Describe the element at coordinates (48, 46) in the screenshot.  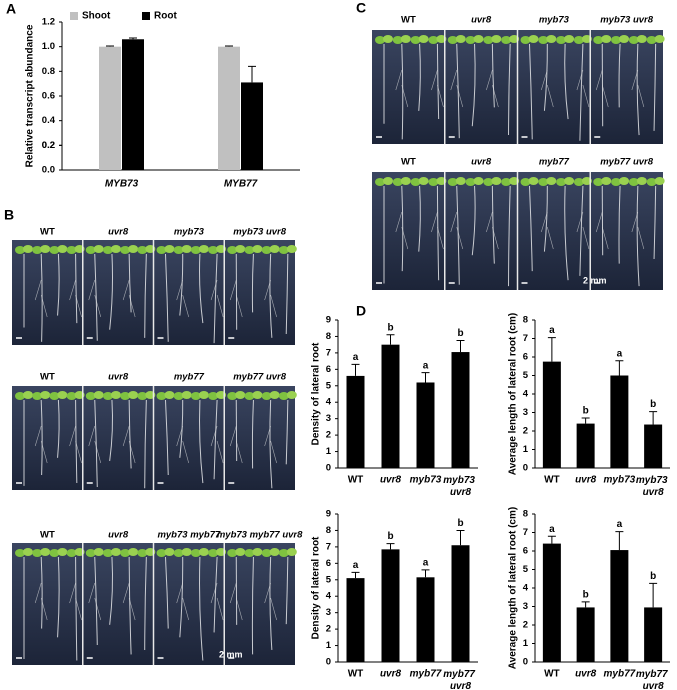
I see `y-tick-label: 1.0` at that location.